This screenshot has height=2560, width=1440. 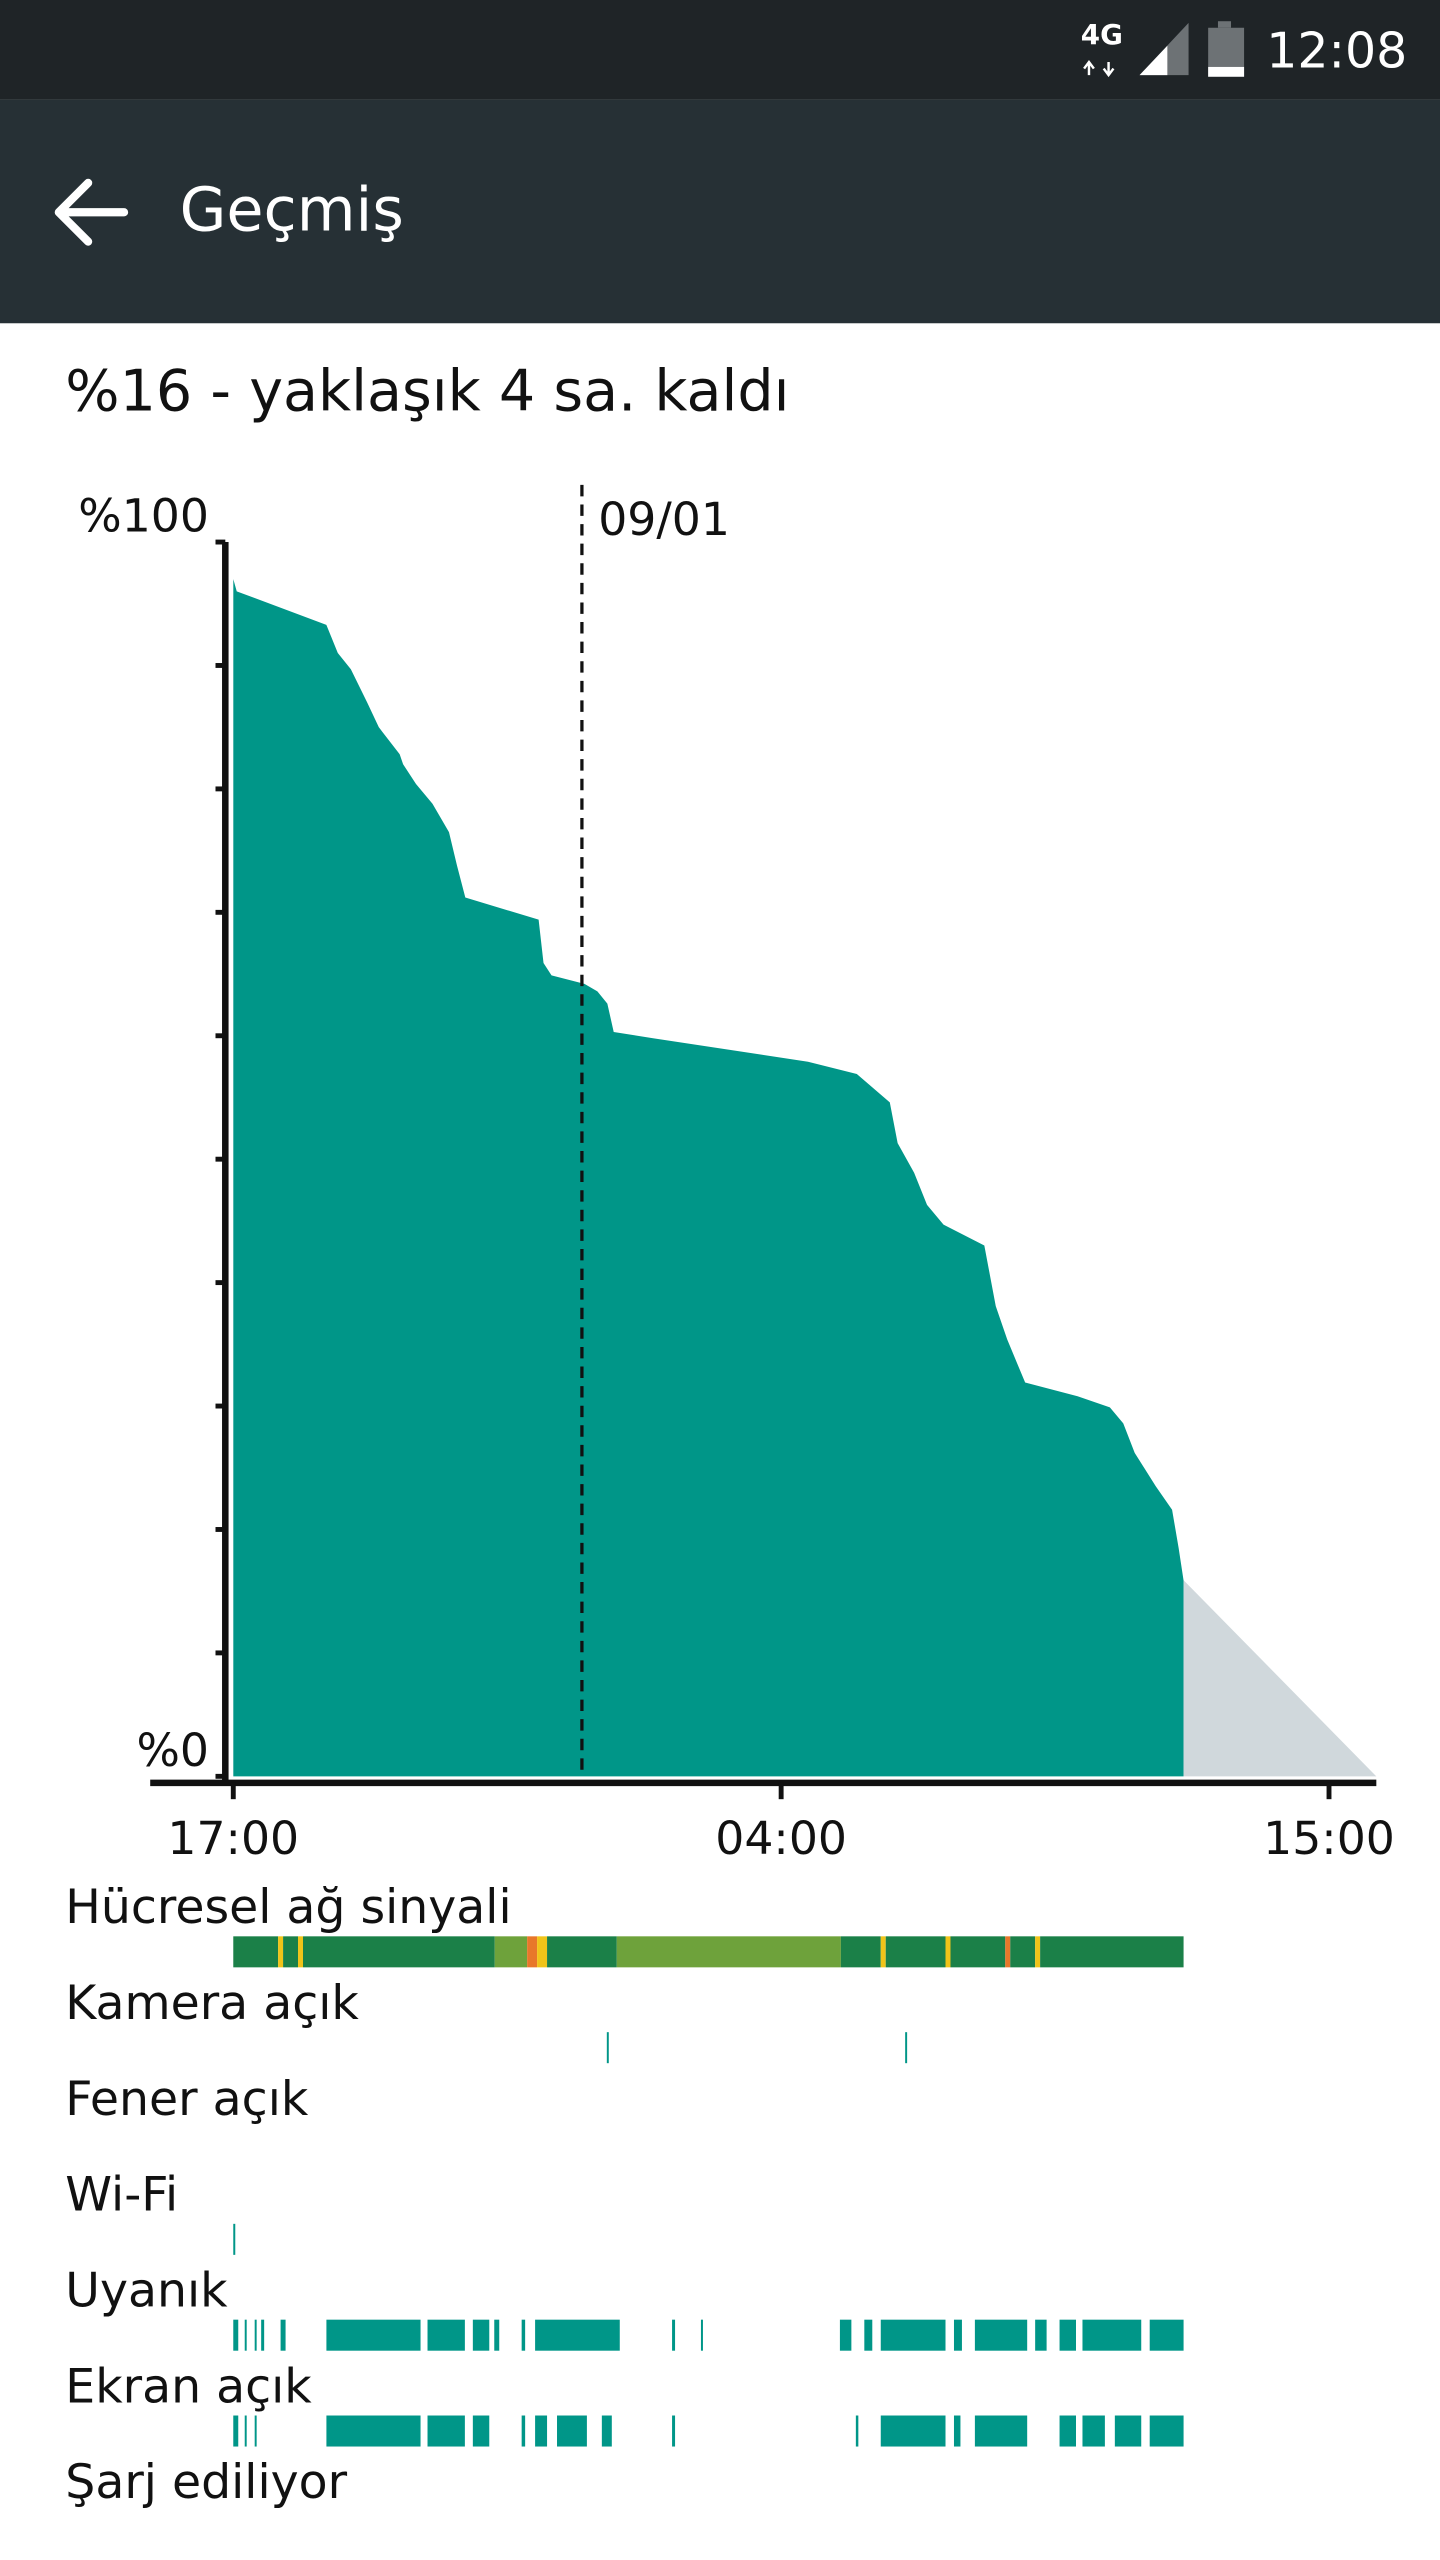 What do you see at coordinates (288, 1907) in the screenshot?
I see `timeline-label: Hücresel ağ sinyali` at bounding box center [288, 1907].